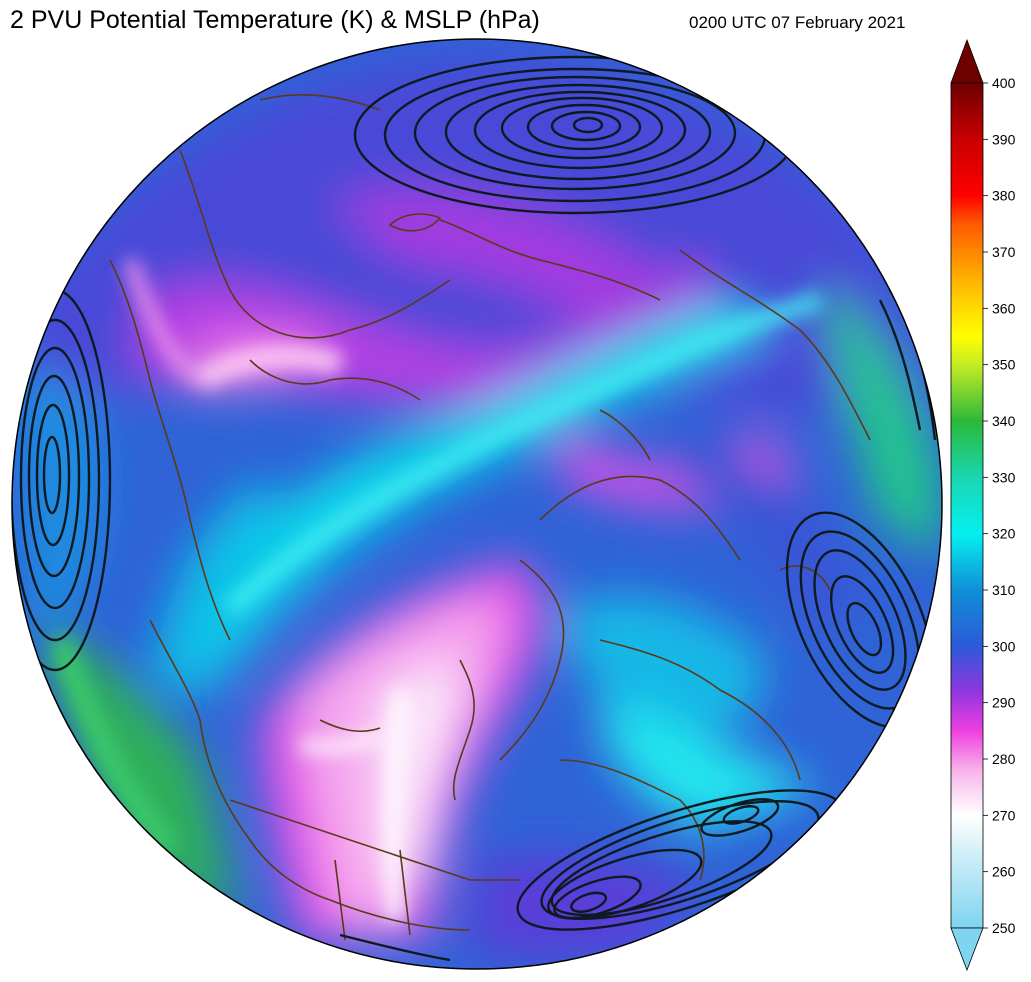  I want to click on colorbar-tick-label: 350, so click(1004, 365).